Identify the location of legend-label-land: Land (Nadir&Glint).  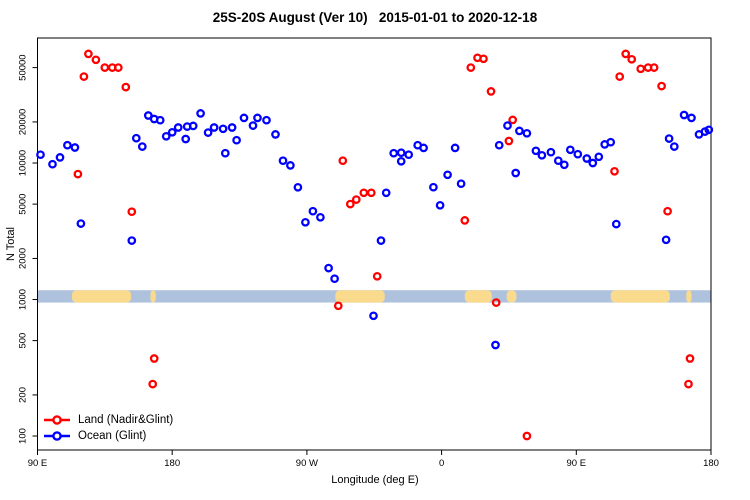
(126, 420).